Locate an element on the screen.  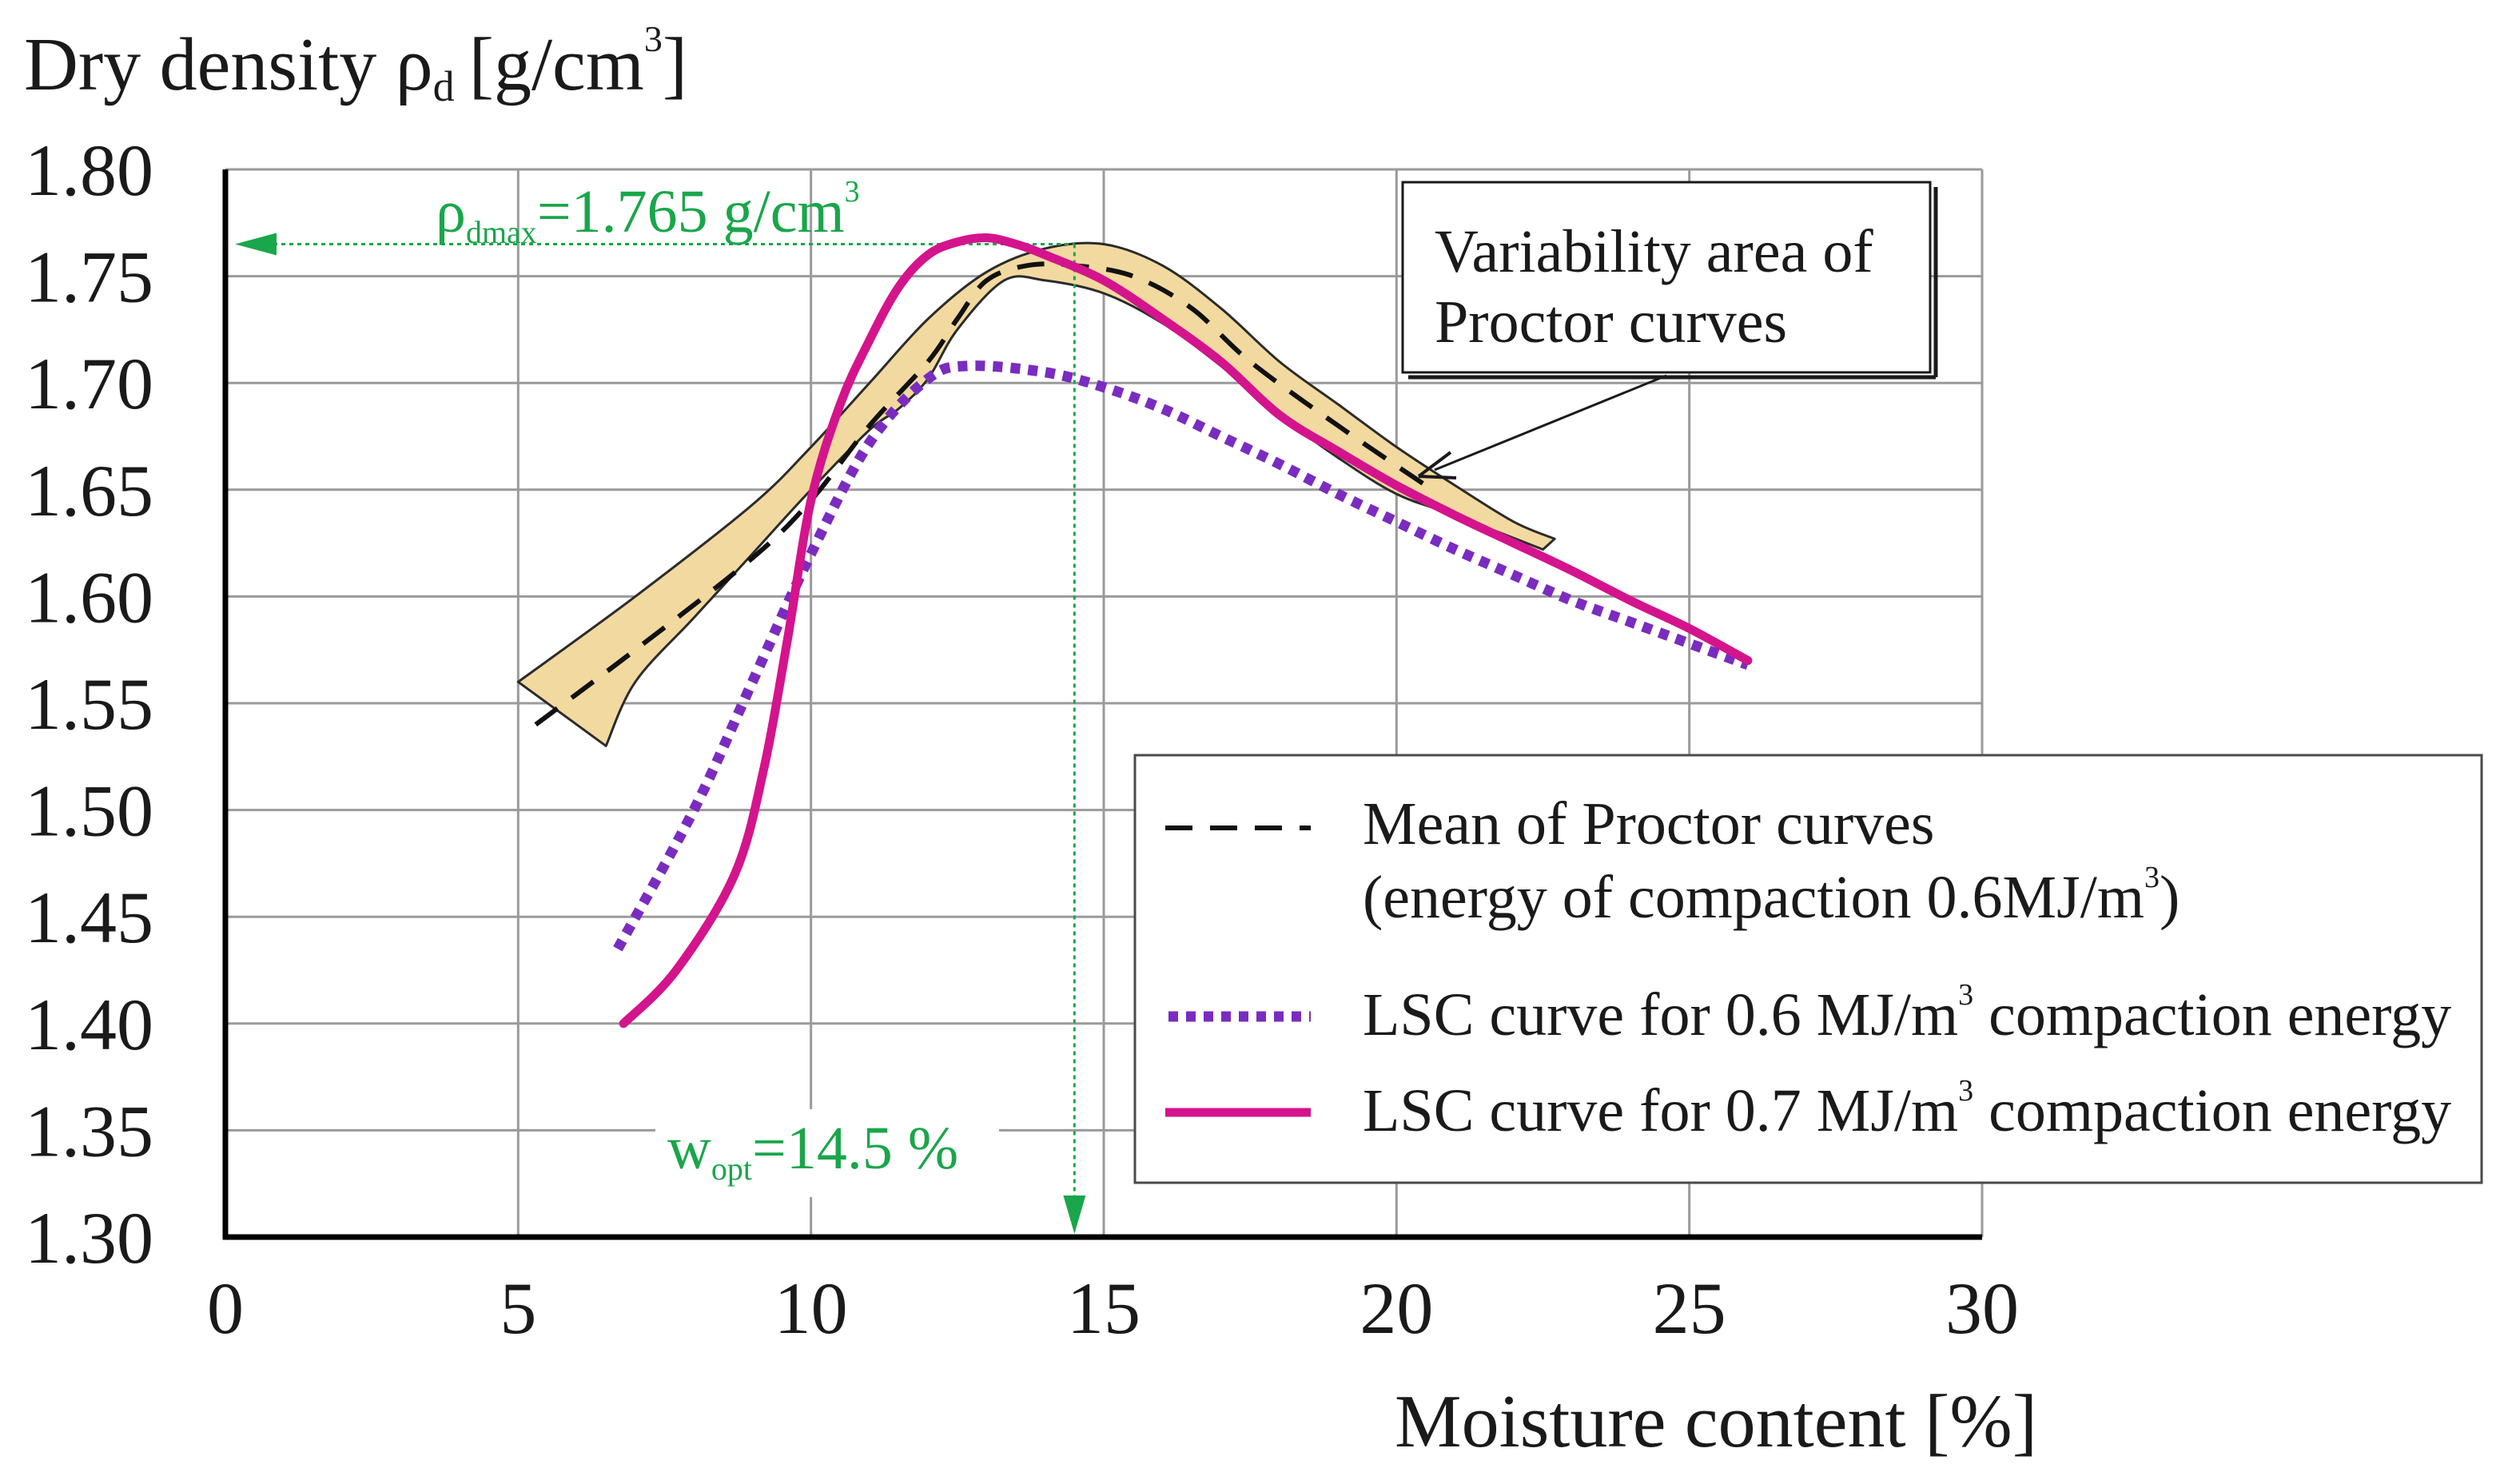
y-tick-label-6: 1.60 is located at coordinates (89, 597).